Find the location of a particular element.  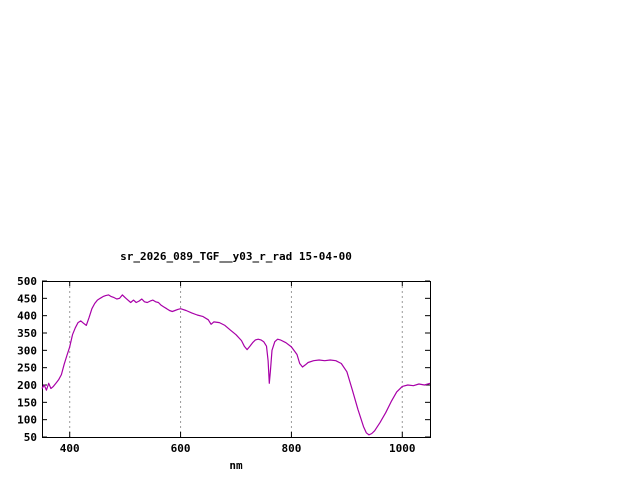

y-tick-label: 300 is located at coordinates (27, 350).